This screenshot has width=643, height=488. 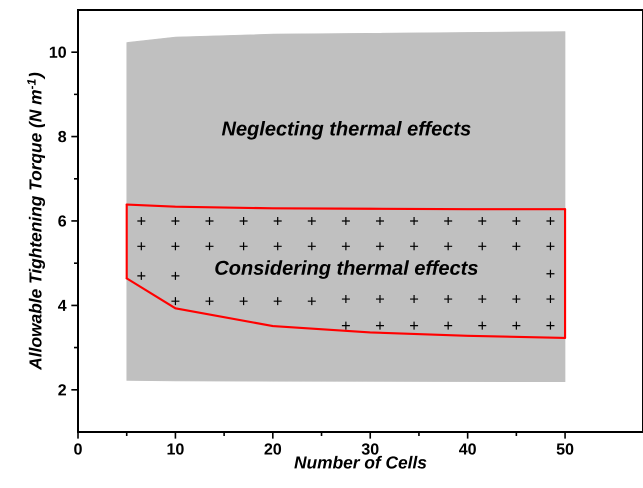 What do you see at coordinates (176, 449) in the screenshot?
I see `x-tick-label: 10` at bounding box center [176, 449].